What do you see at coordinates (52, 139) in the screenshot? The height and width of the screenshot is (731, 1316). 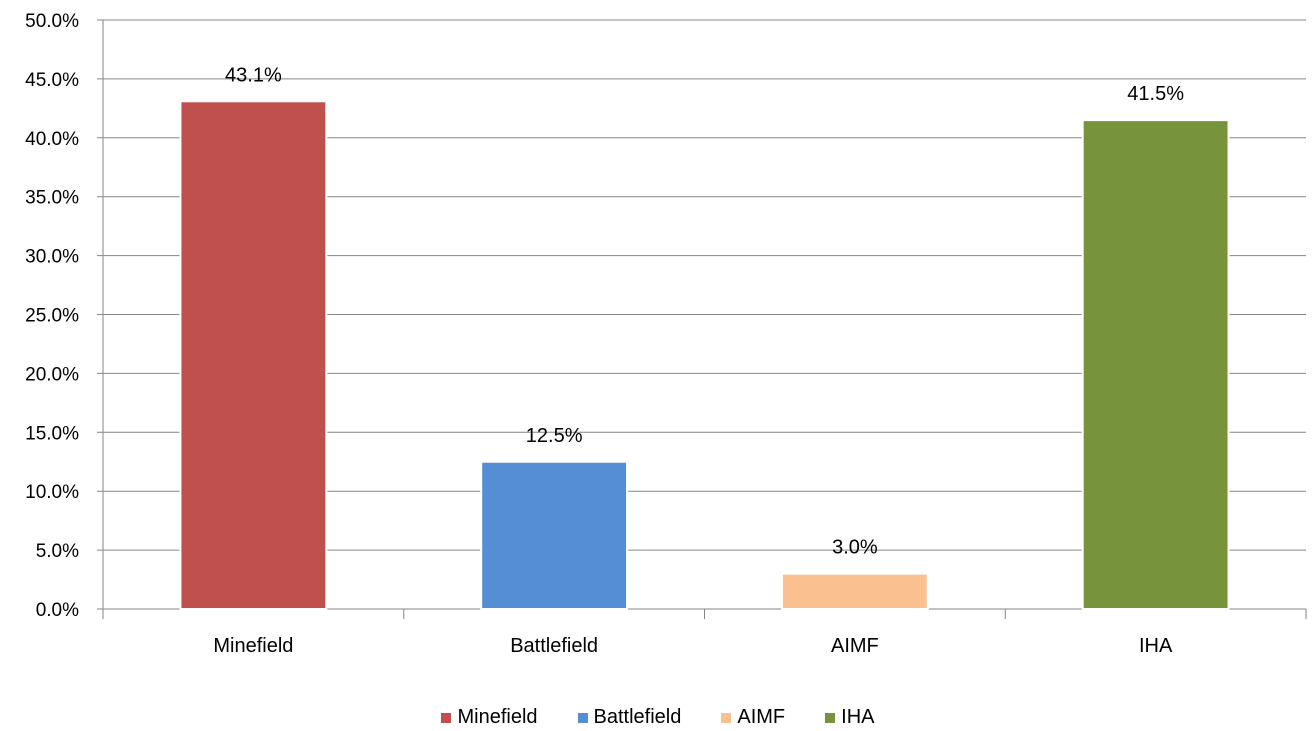 I see `y-tick-label: 40.0%` at bounding box center [52, 139].